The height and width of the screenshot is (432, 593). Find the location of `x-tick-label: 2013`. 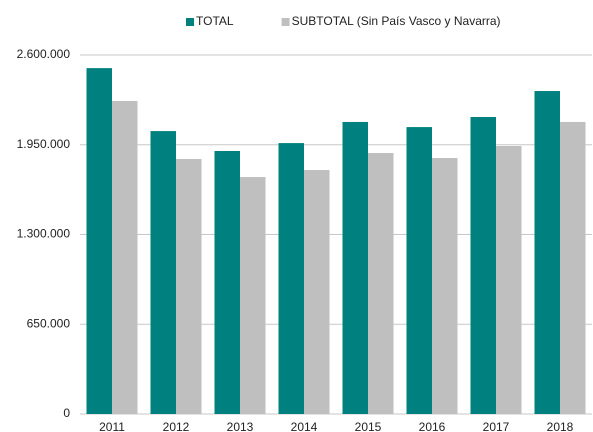

x-tick-label: 2013 is located at coordinates (240, 426).